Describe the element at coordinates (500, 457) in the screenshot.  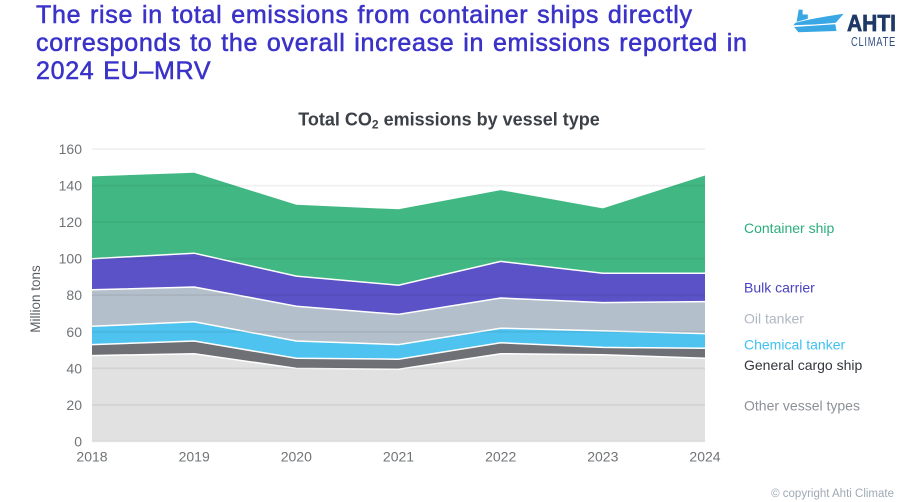
I see `svg-text: 2022` at that location.